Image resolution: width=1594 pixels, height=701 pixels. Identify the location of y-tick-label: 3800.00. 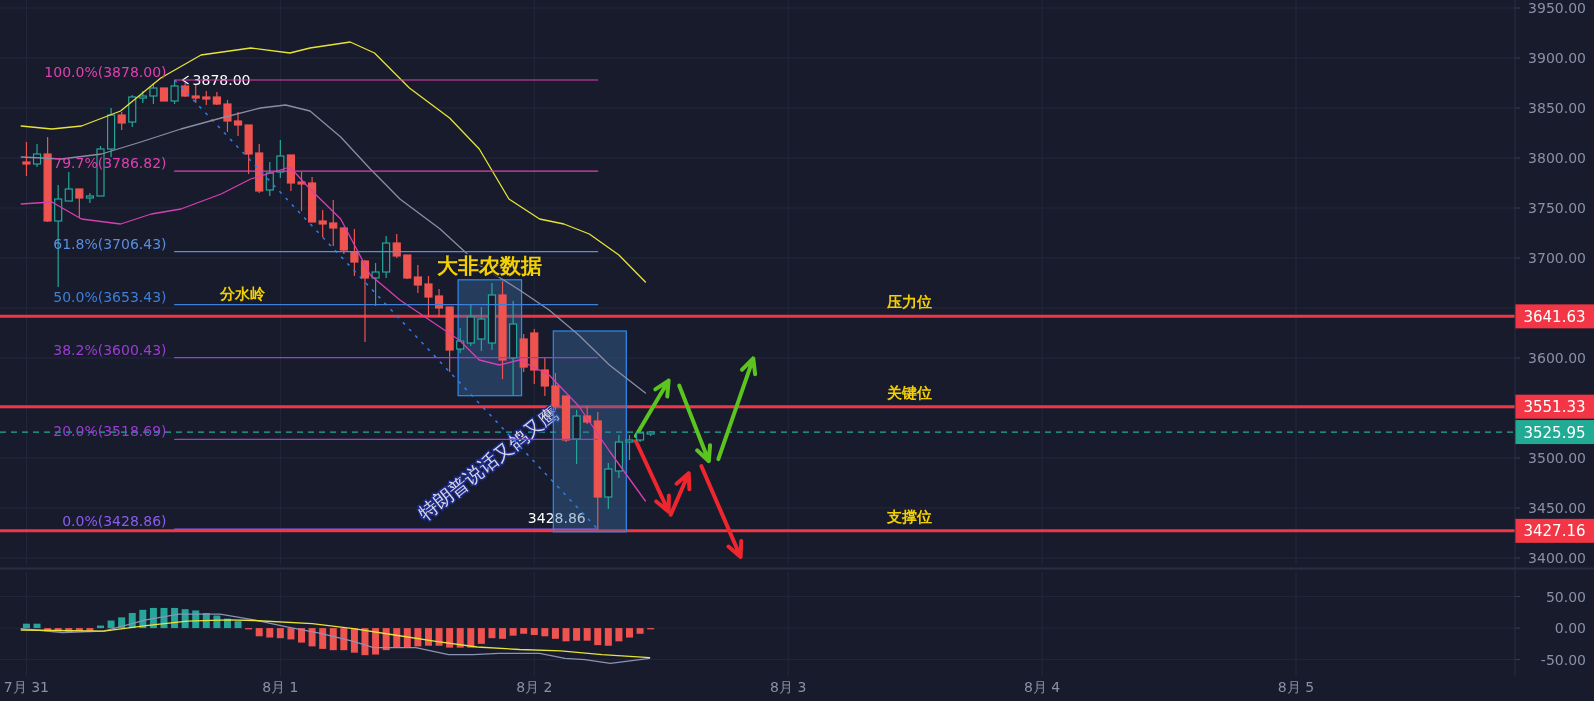
(1557, 158).